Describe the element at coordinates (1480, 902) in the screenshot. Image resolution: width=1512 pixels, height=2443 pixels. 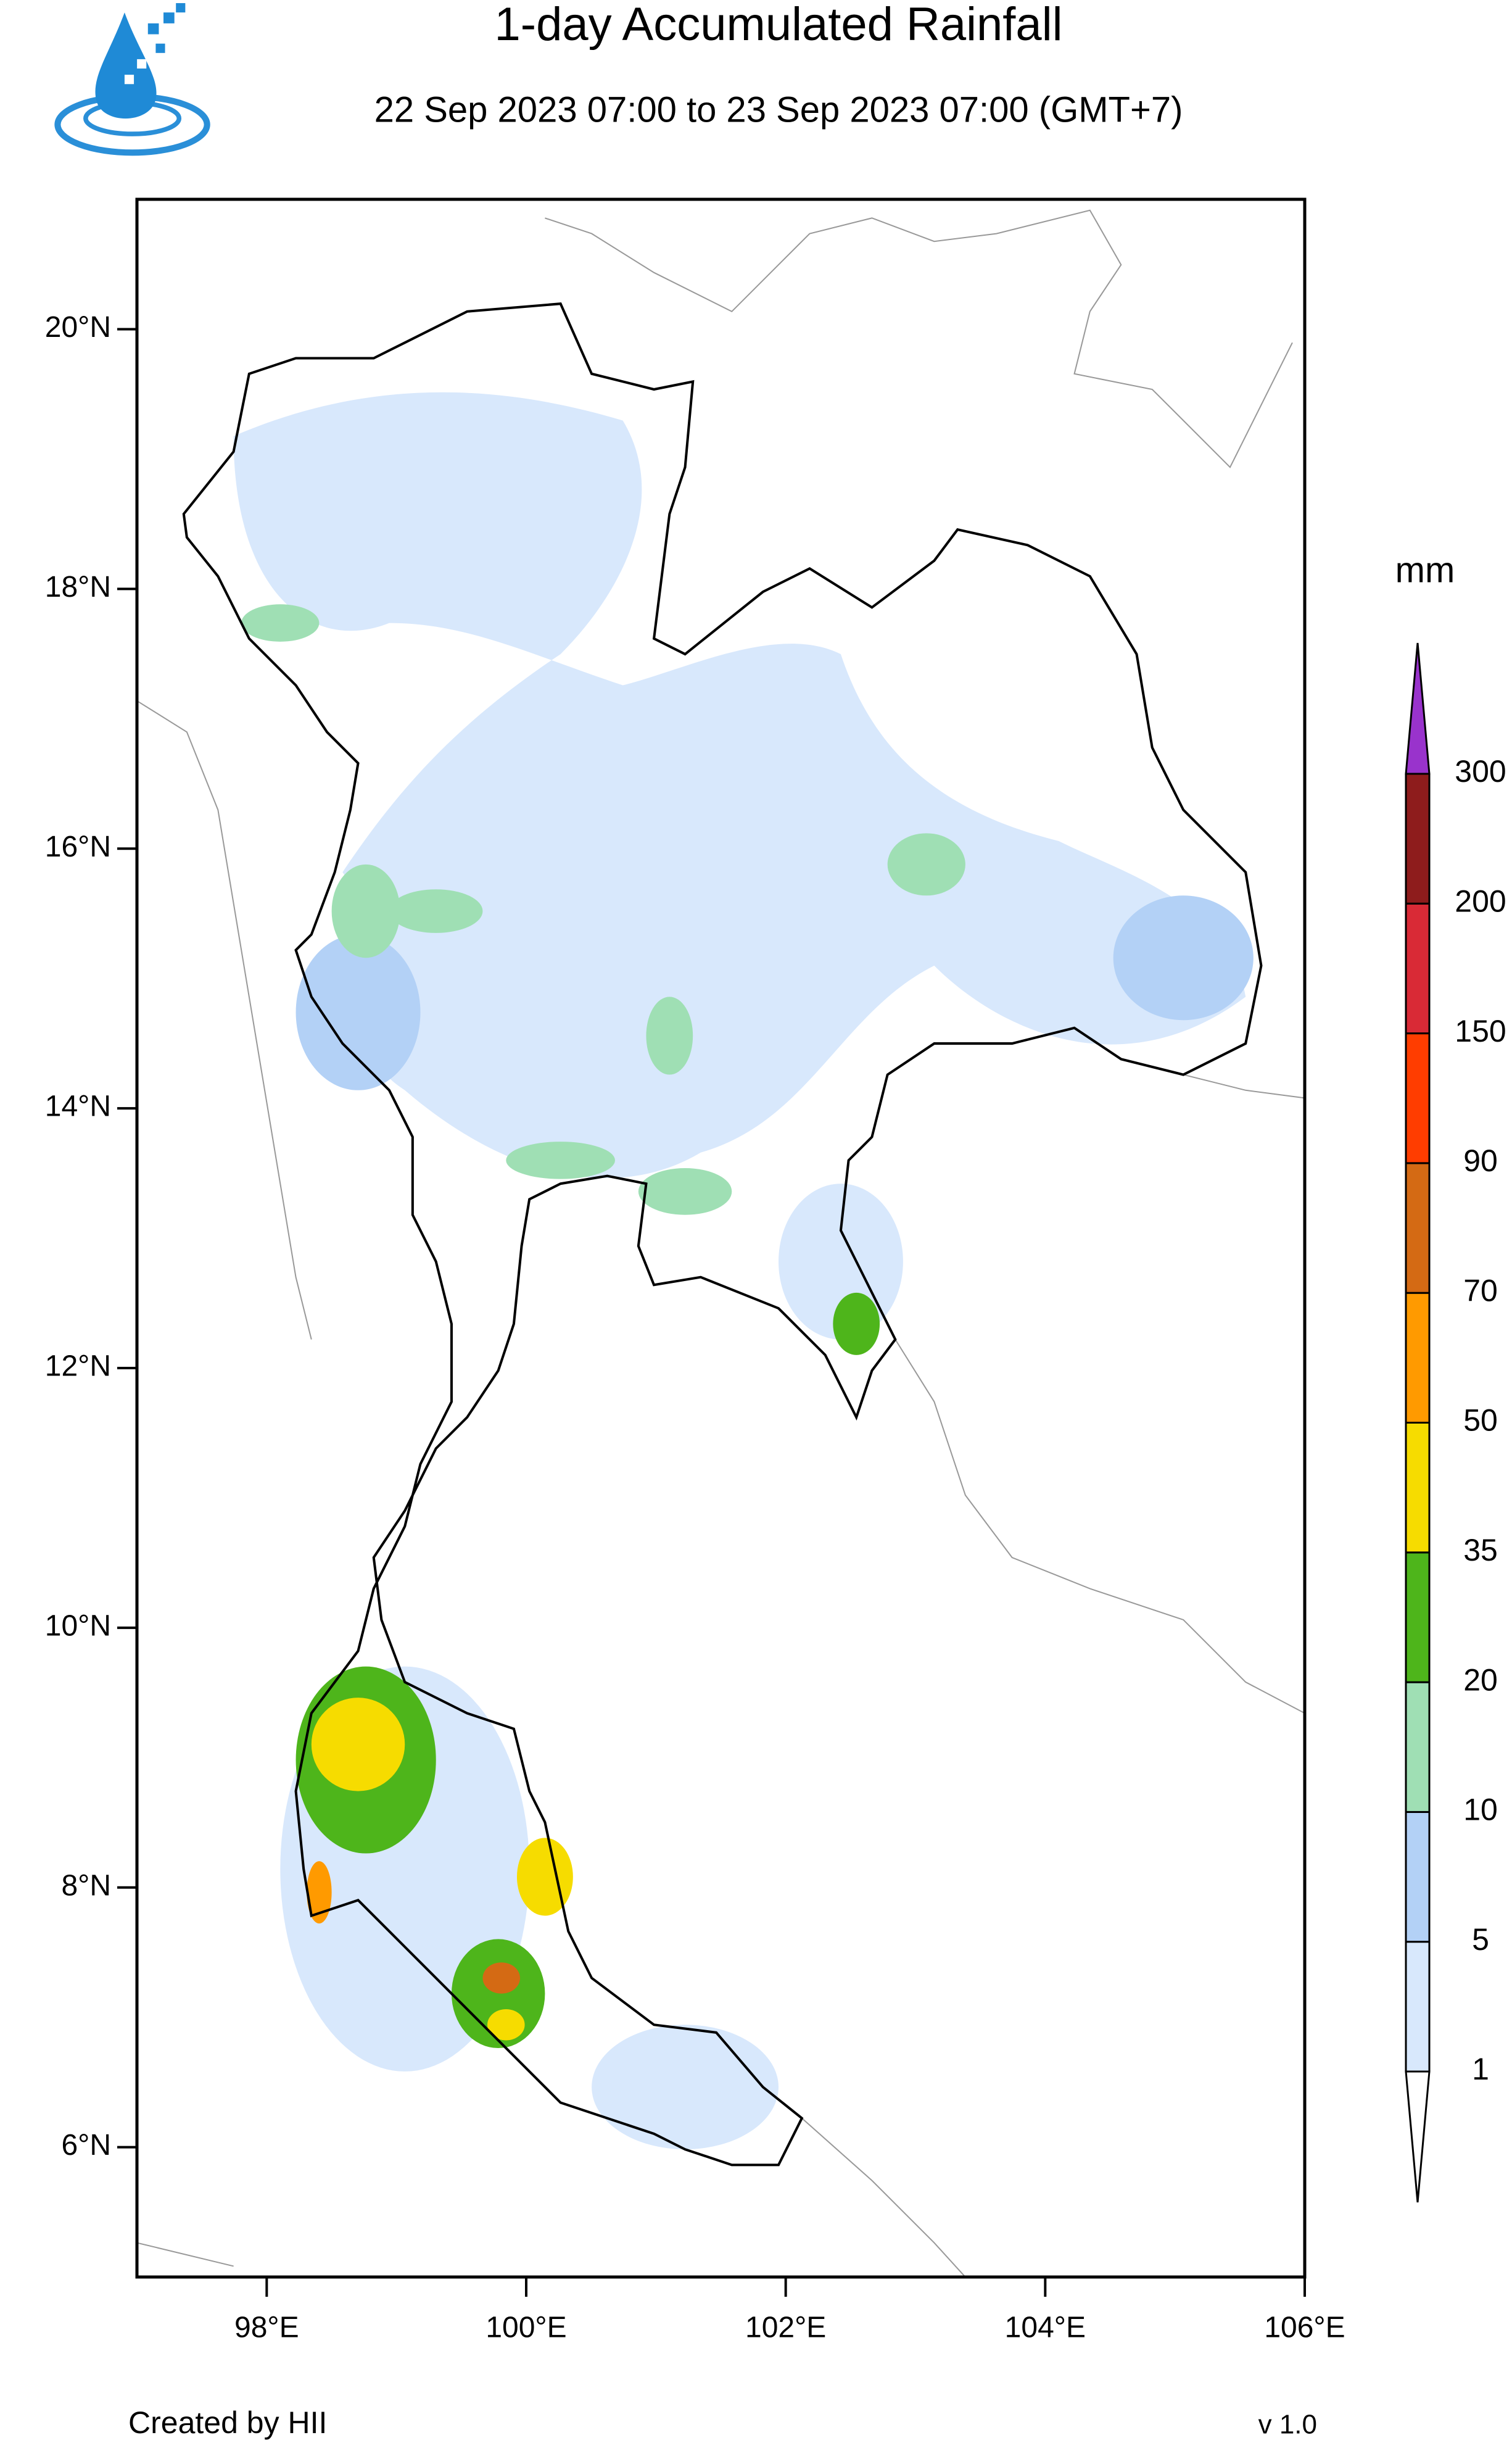
I see `colorbar-label: 200` at that location.